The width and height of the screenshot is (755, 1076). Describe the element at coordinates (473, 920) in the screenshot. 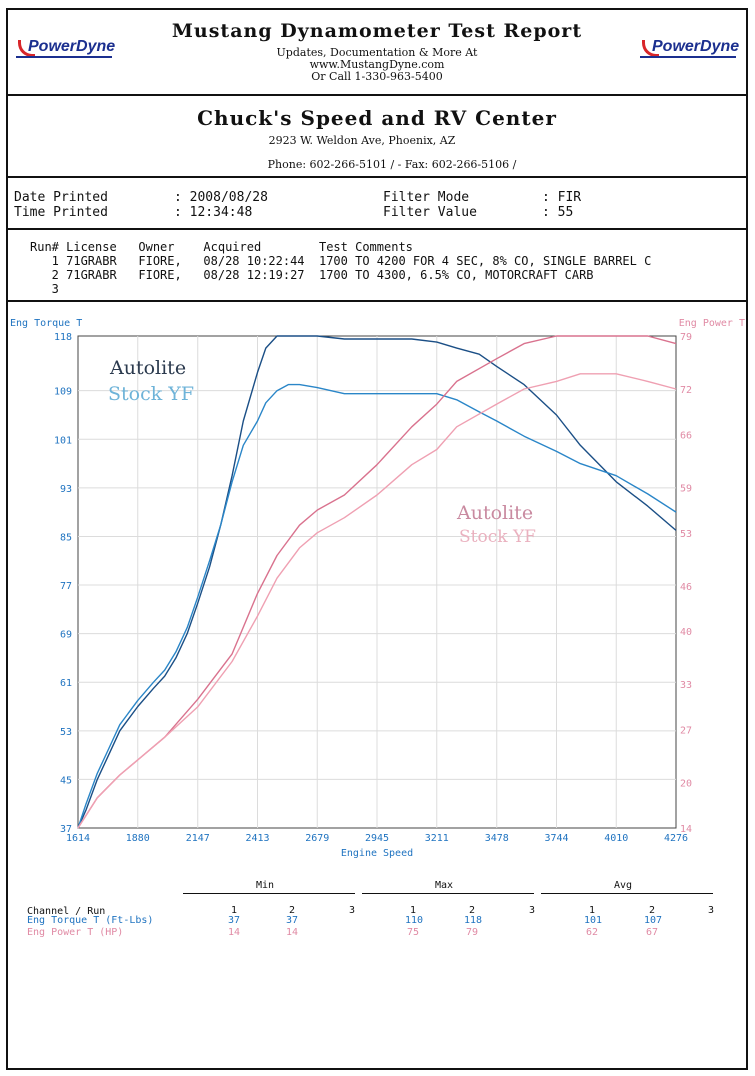

I see `summary-value: 118` at that location.